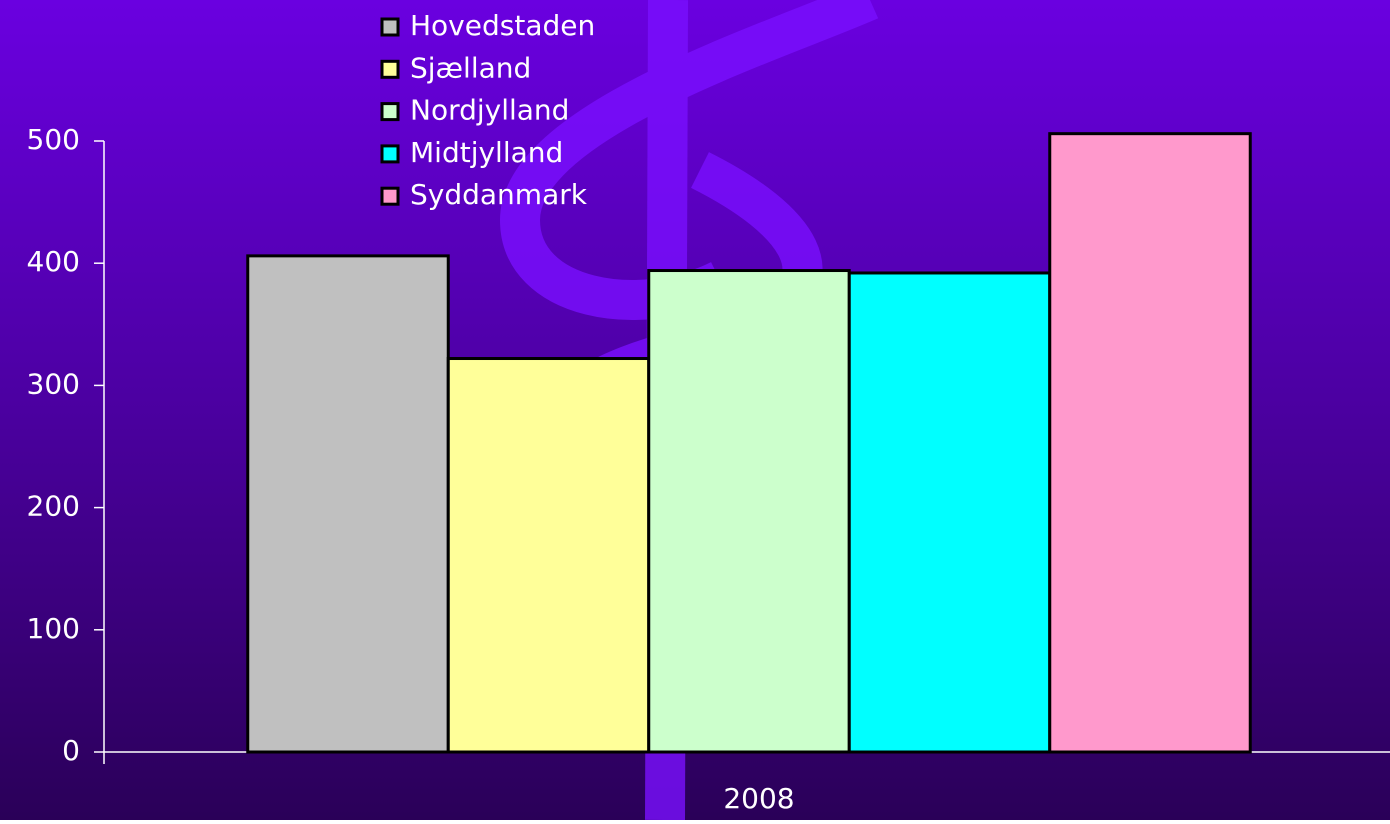 This screenshot has height=824, width=1390. Describe the element at coordinates (53, 506) in the screenshot. I see `y-tick-label: 200` at that location.